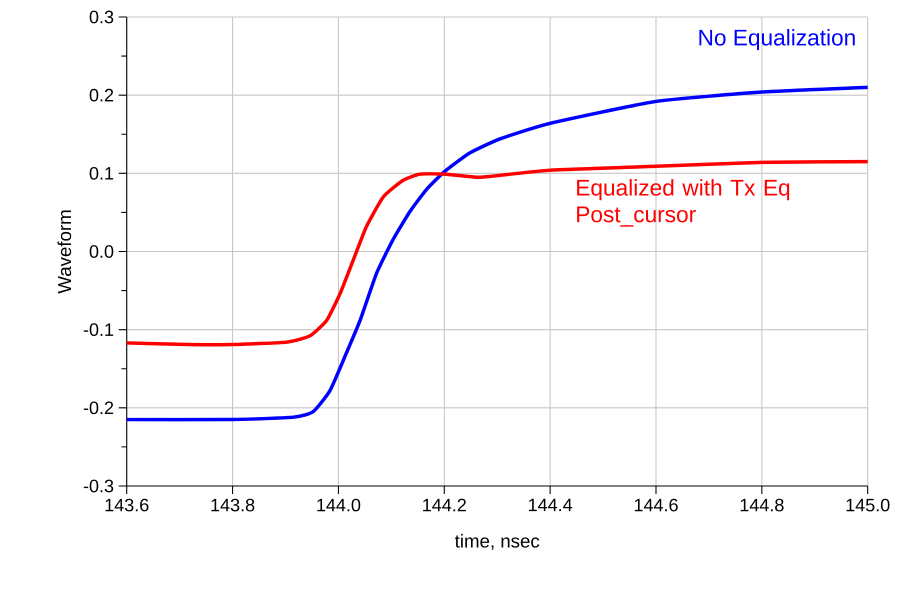 The width and height of the screenshot is (900, 589). Describe the element at coordinates (102, 95) in the screenshot. I see `y-tick-label: 0.2` at that location.